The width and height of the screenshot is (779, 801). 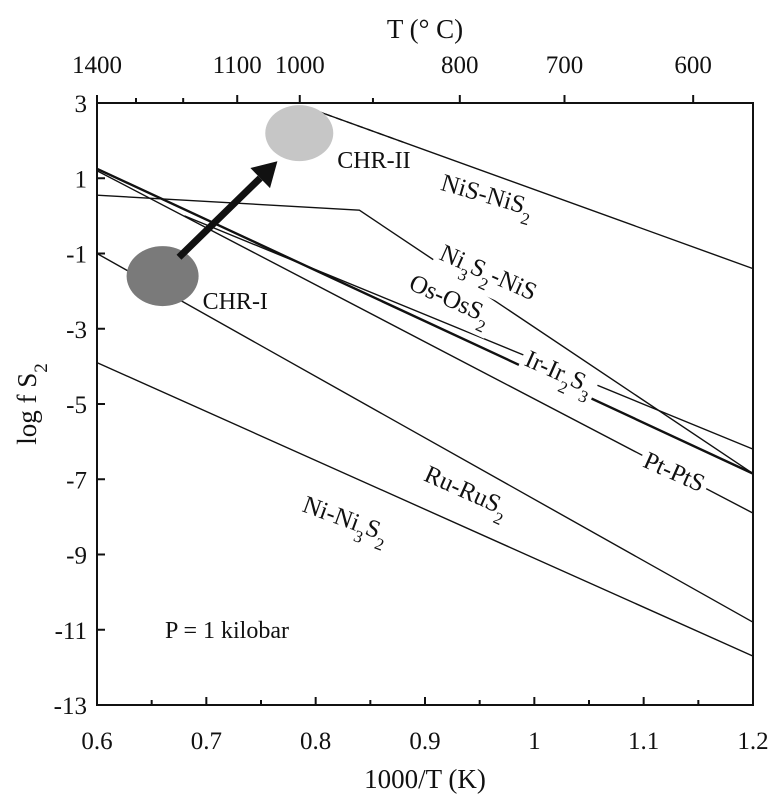 I want to click on x-tick-label: 0.8, so click(x=315, y=741).